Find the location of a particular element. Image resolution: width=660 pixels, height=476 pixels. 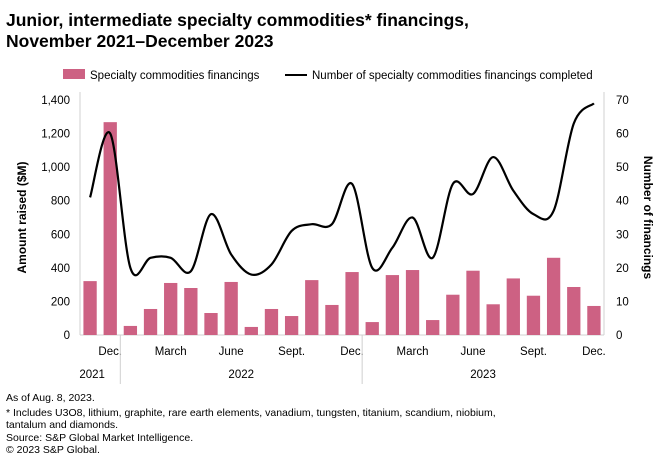

legend-bar-label: Specialty commodities financings is located at coordinates (175, 76).